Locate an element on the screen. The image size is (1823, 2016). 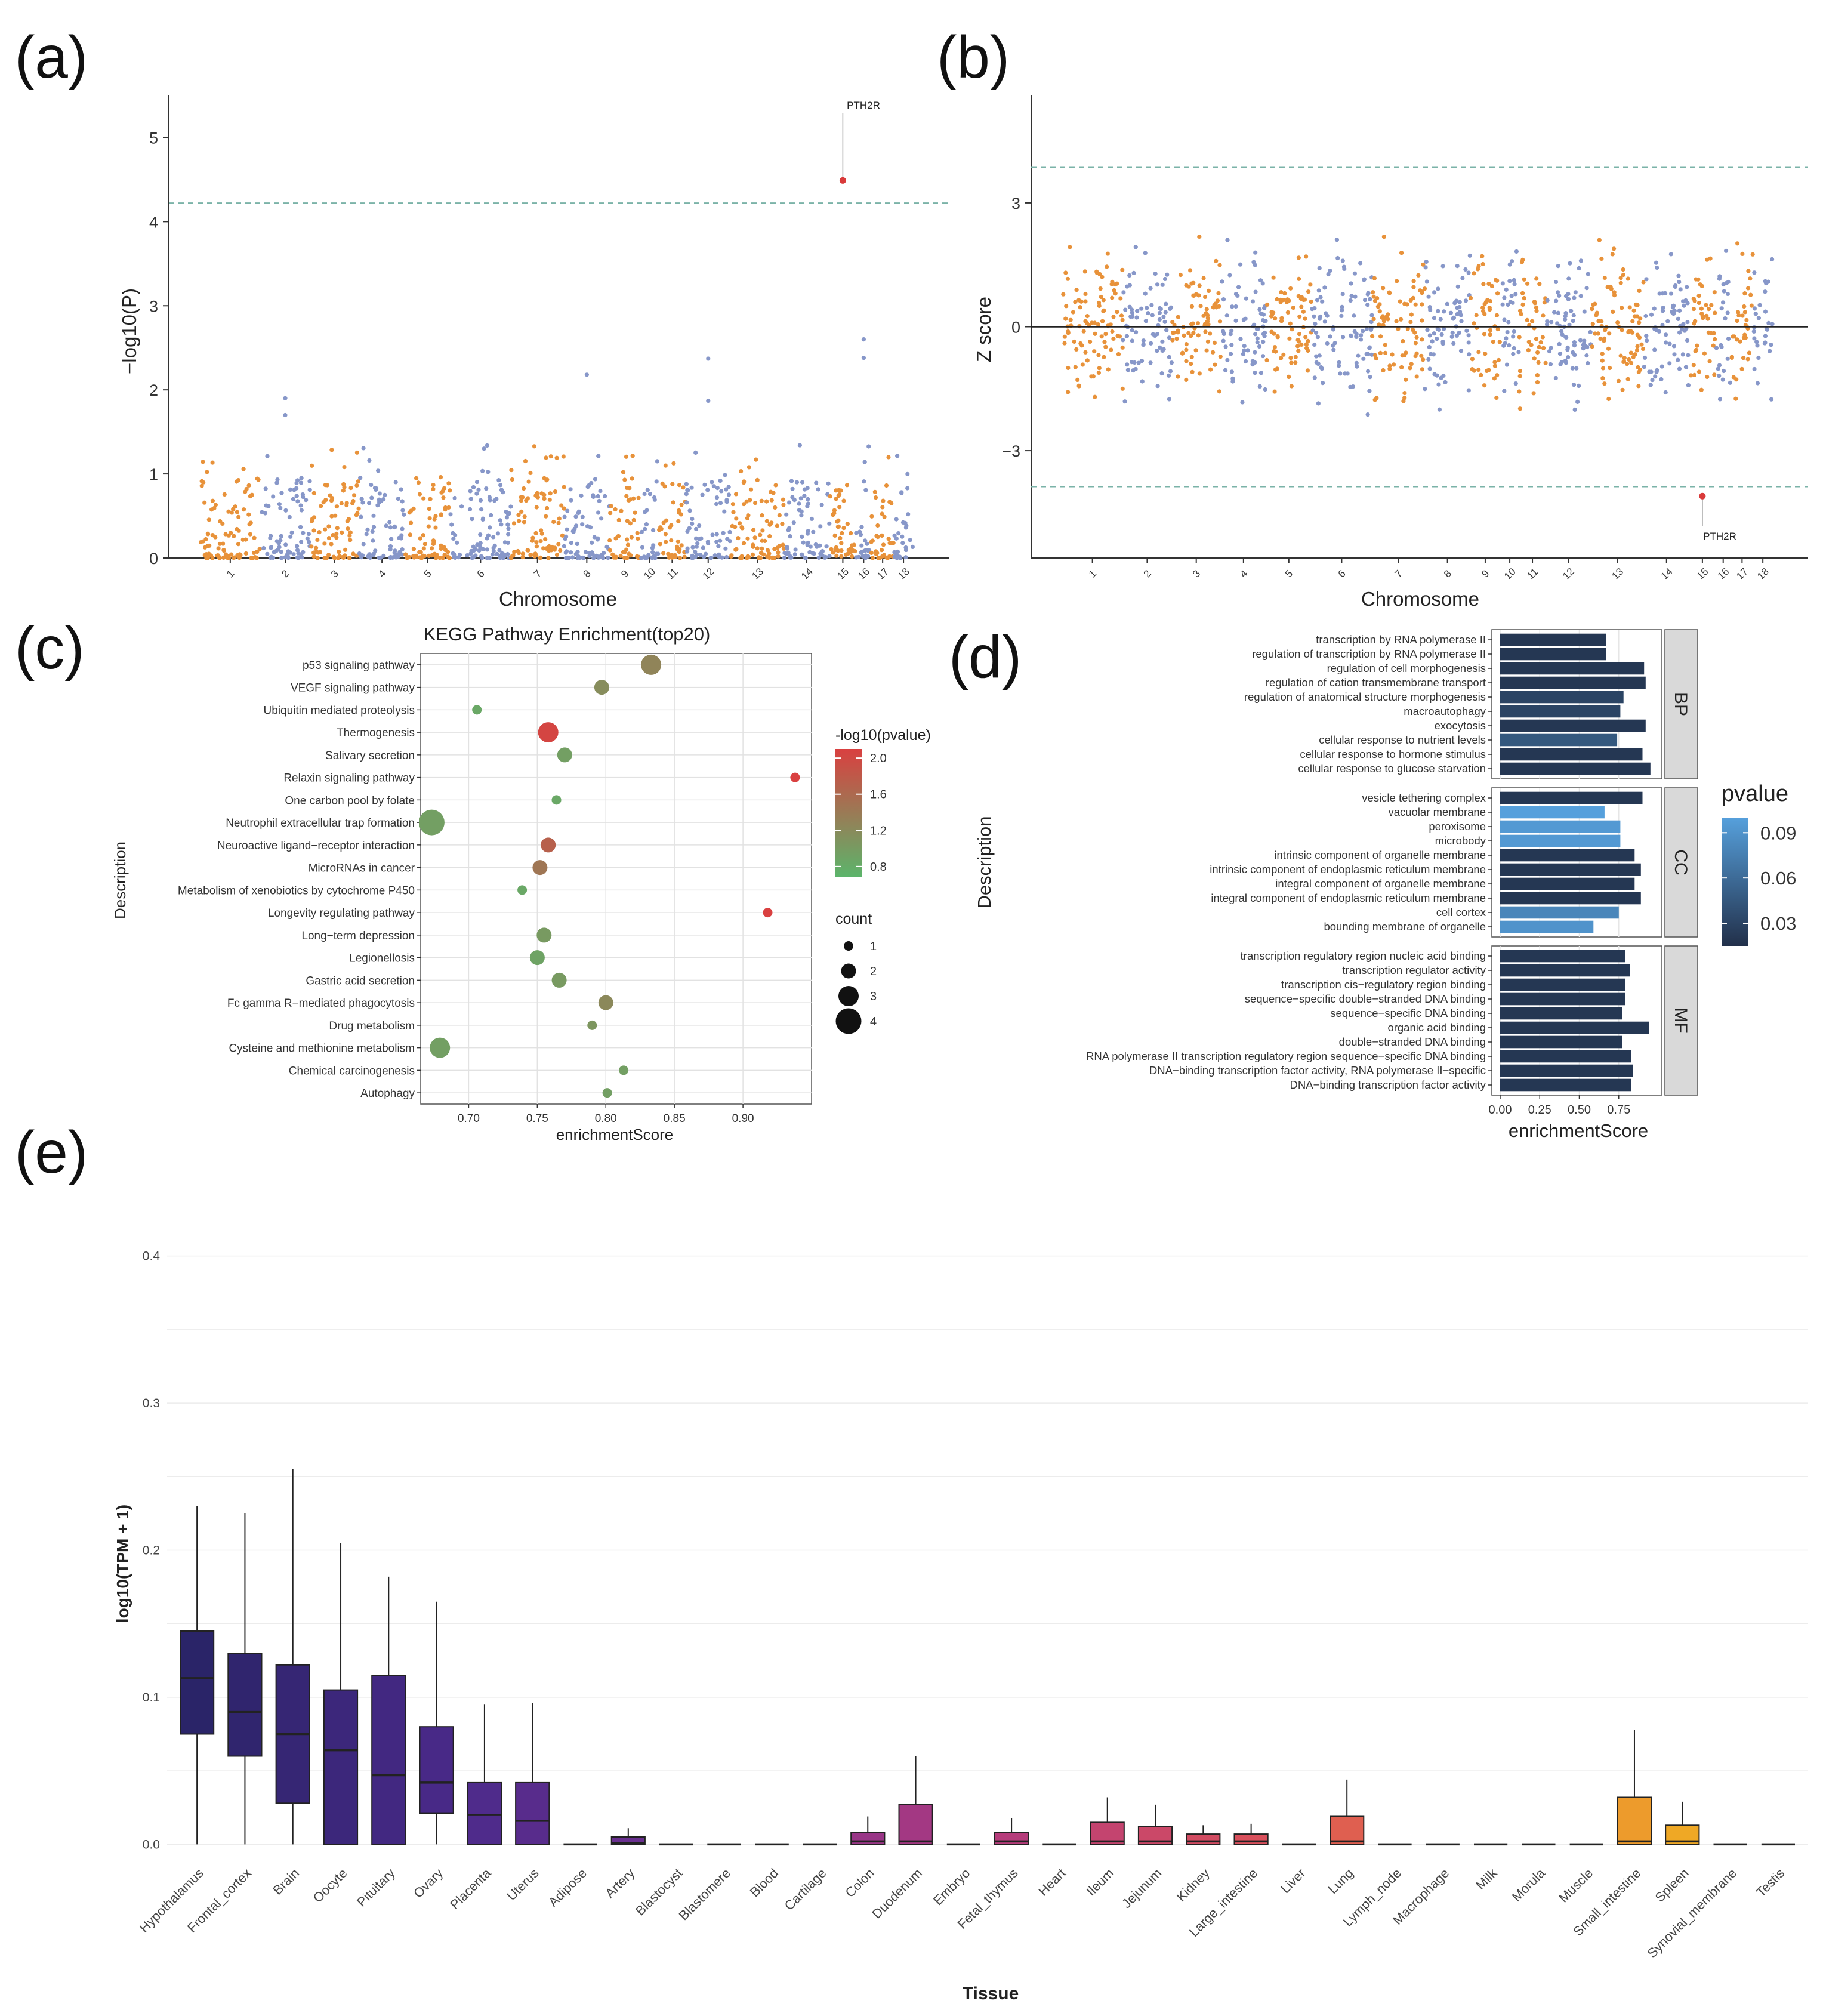
tissue-label: Artery is located at coordinates (619, 1883).